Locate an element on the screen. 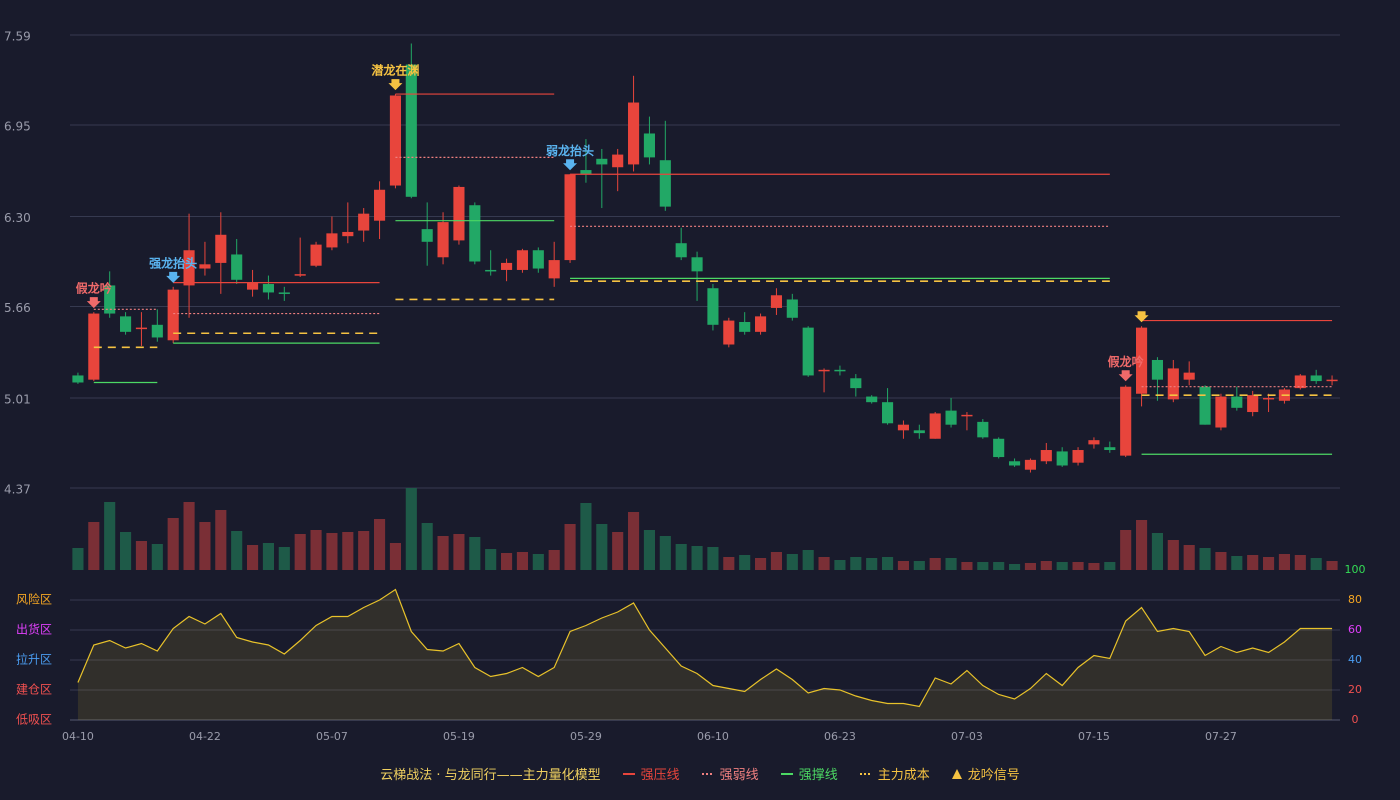 This screenshot has width=1400, height=800. legend-item: 强弱线 is located at coordinates (730, 773).